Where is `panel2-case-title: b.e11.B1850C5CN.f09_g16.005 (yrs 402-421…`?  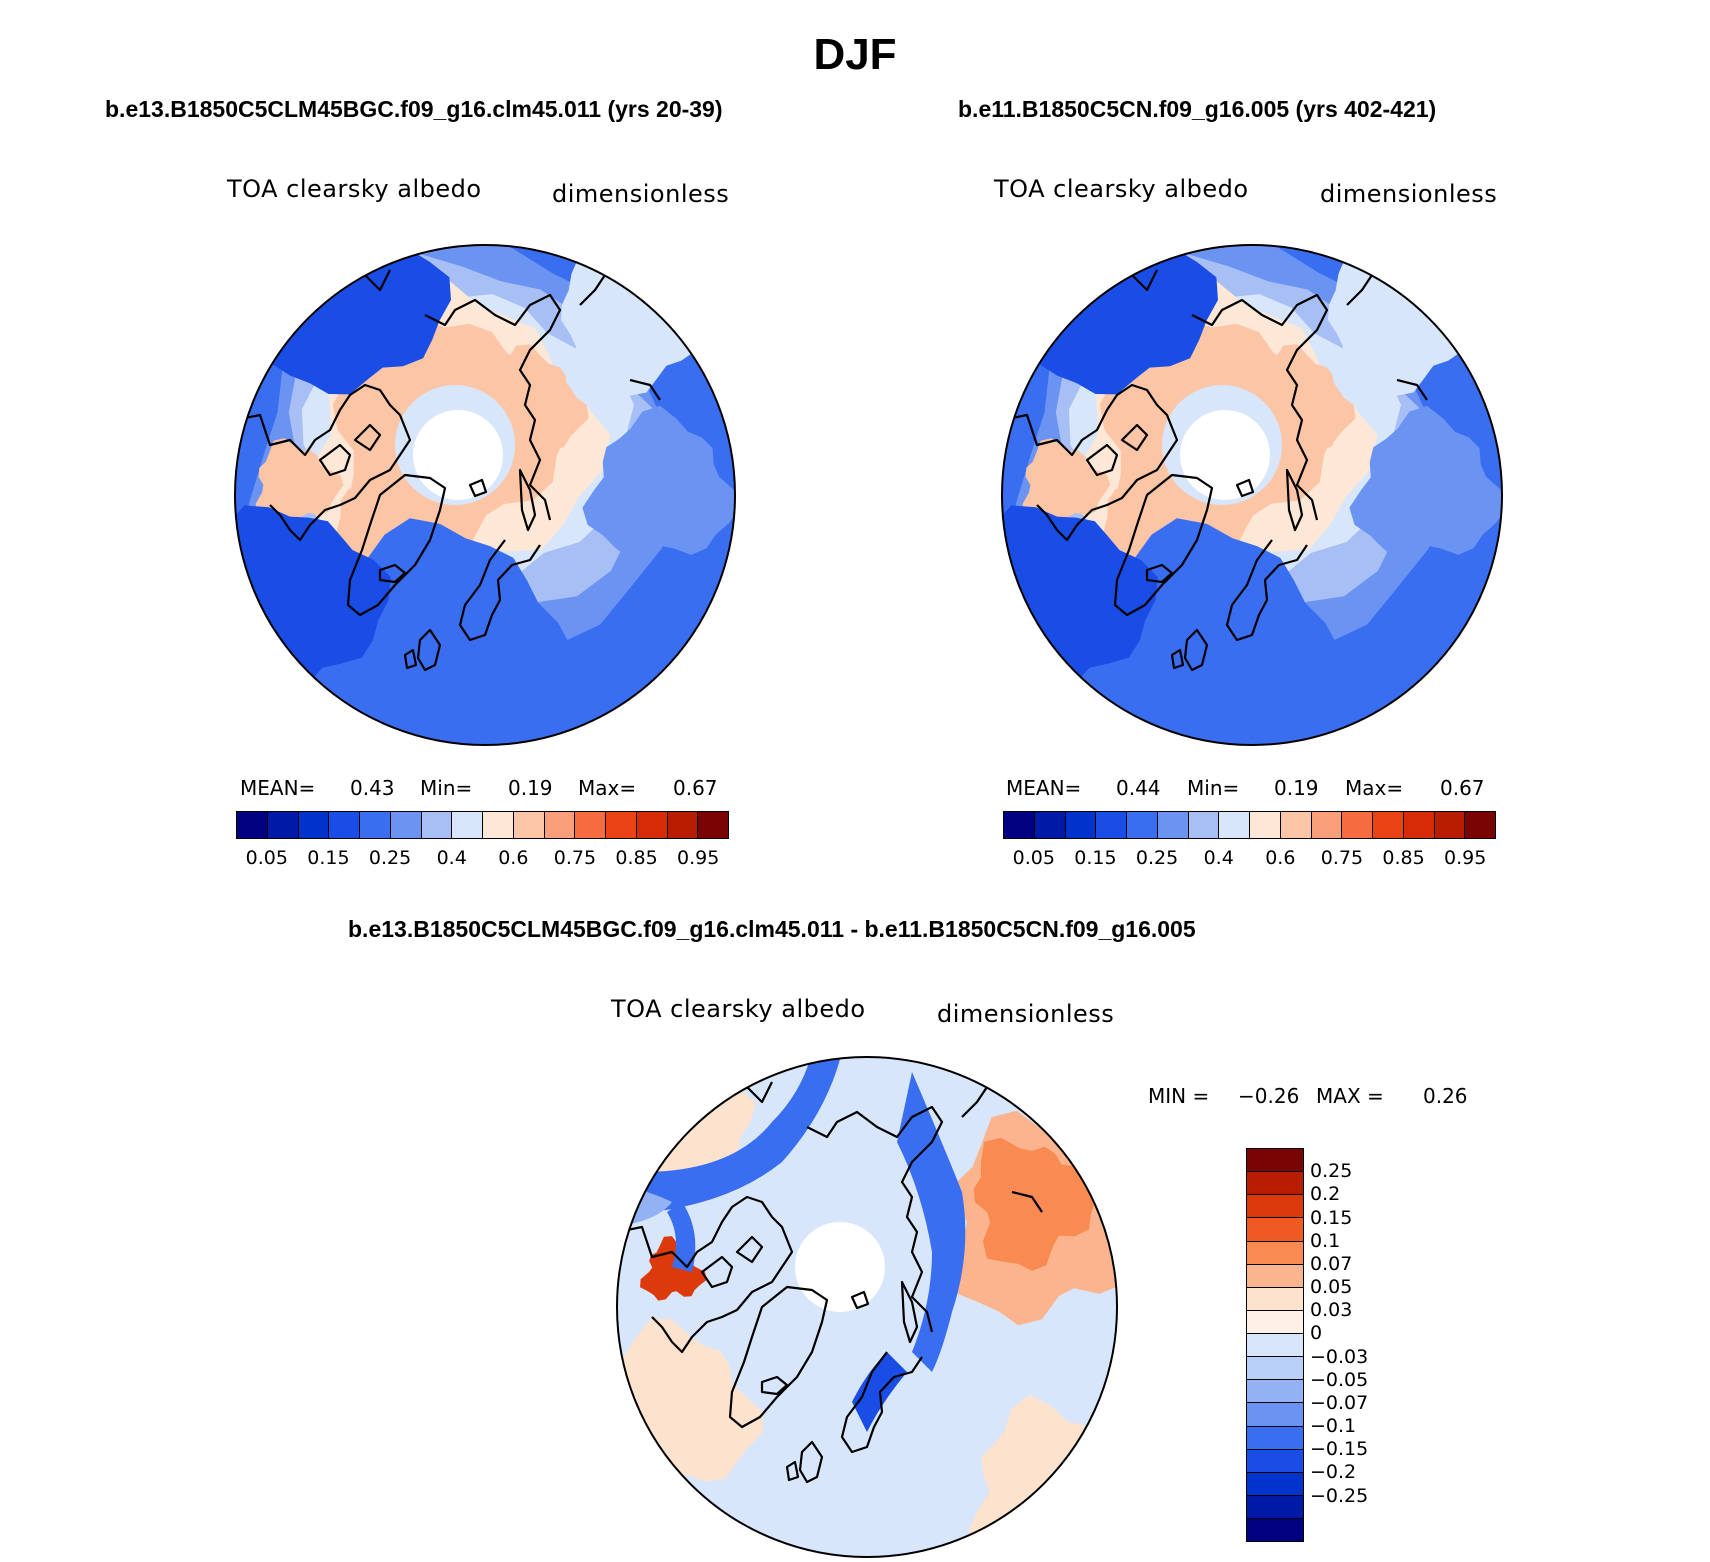 panel2-case-title: b.e11.B1850C5CN.f09_g16.005 (yrs 402-421… is located at coordinates (1197, 109).